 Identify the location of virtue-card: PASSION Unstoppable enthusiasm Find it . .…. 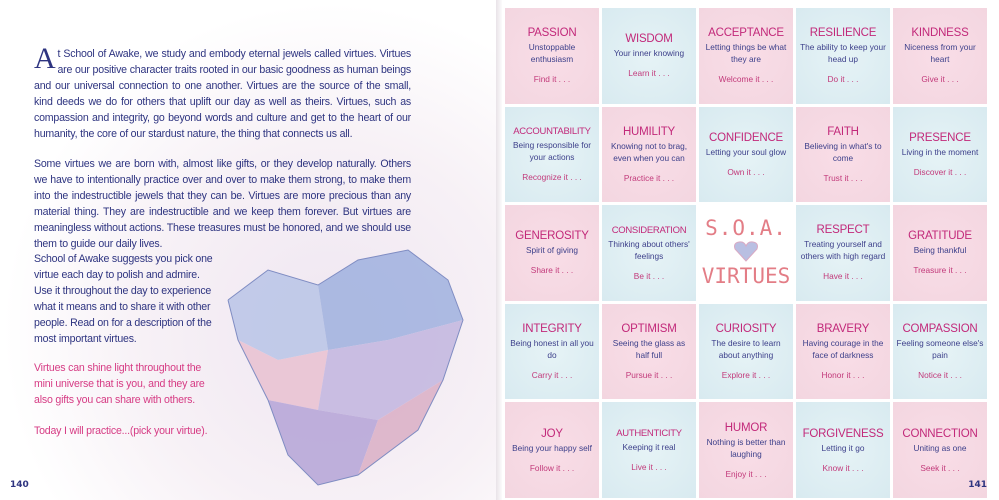
(552, 56).